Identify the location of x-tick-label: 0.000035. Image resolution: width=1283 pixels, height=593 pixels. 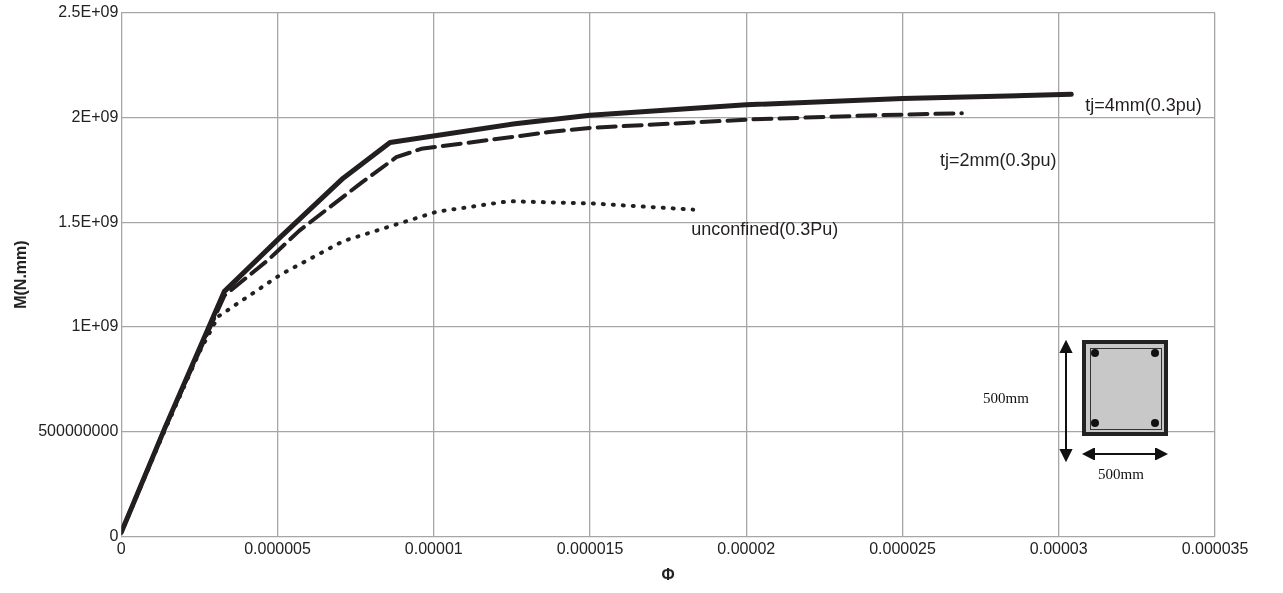
(1215, 548).